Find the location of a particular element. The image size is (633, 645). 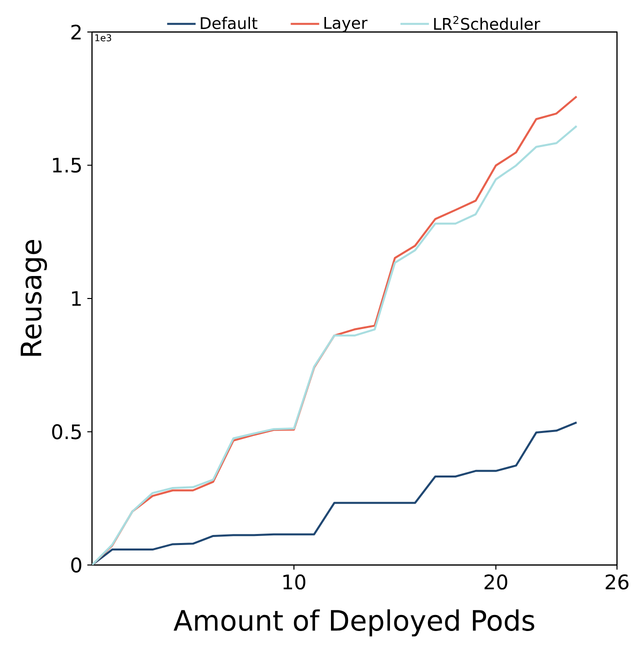

legend-label: LR$^{2}$Scheduler is located at coordinates (487, 23).